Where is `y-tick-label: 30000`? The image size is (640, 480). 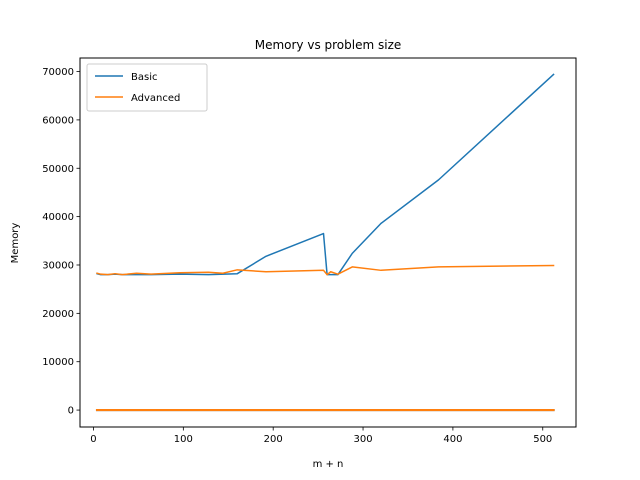 y-tick-label: 30000 is located at coordinates (58, 265).